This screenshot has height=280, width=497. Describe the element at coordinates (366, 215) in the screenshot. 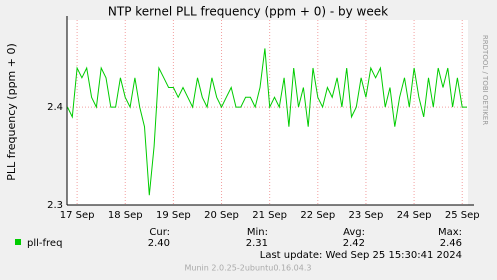

I see `x-tick-label: 23 Sep` at that location.